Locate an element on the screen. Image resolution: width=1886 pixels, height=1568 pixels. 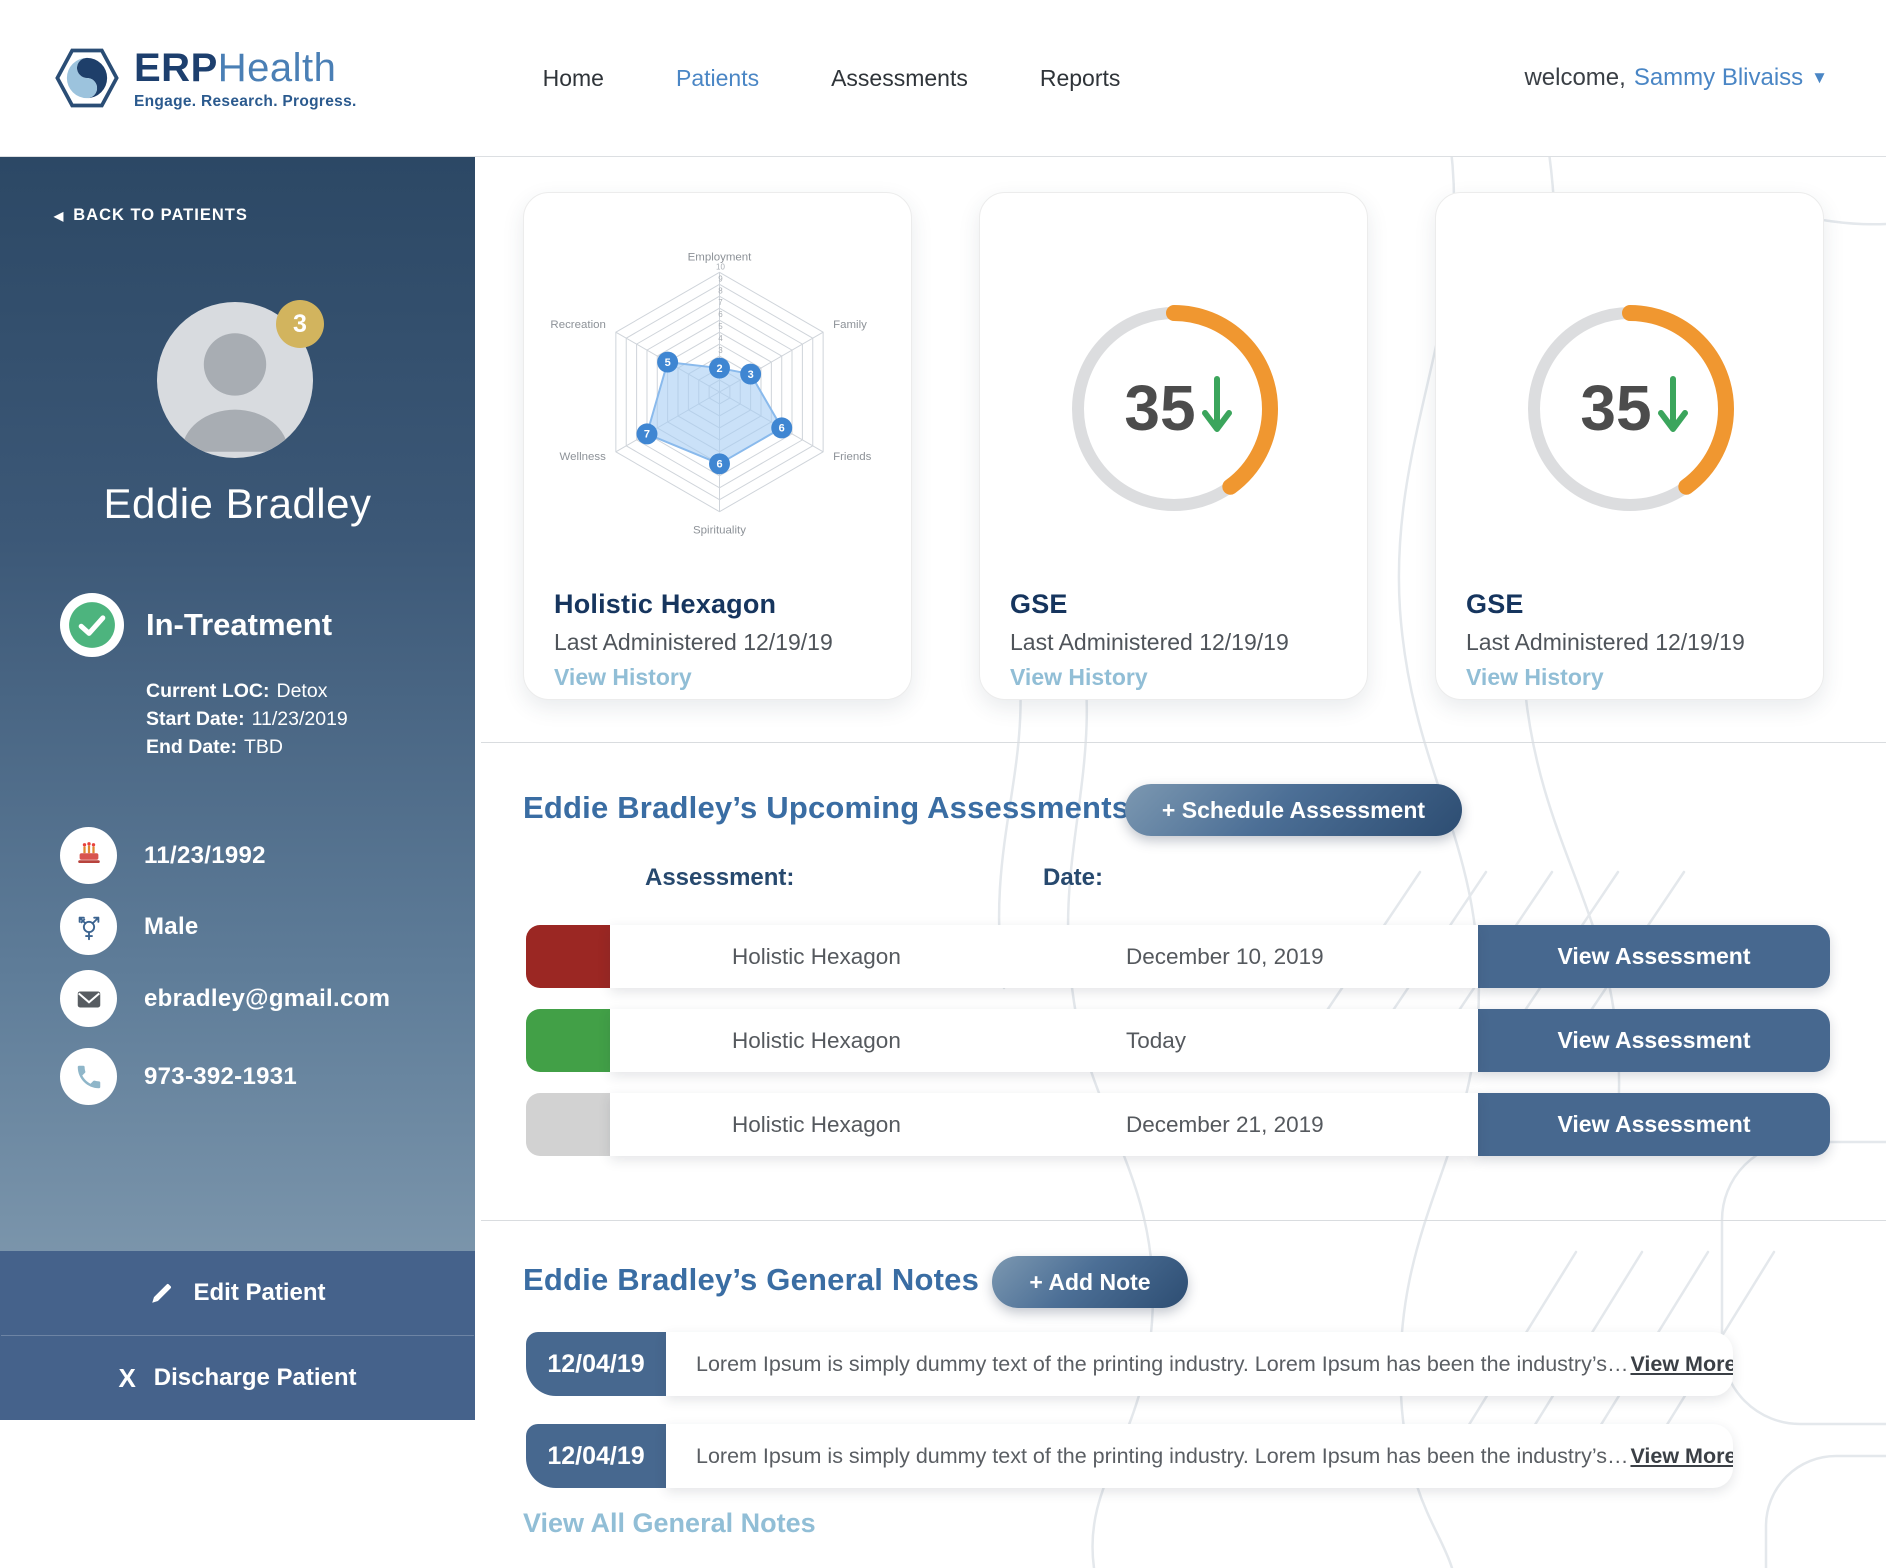
assessment-date: December 10, 2019 is located at coordinates (1225, 956).